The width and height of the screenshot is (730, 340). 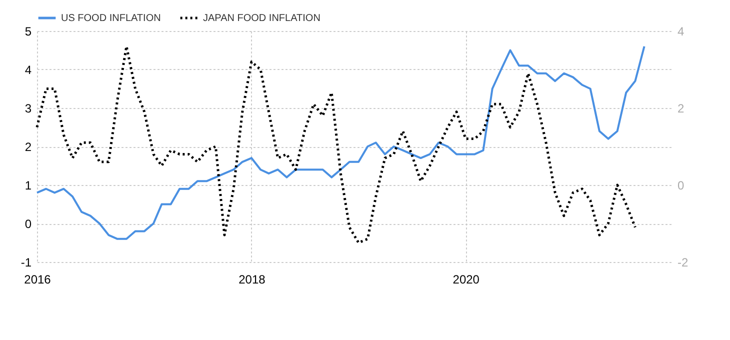 I want to click on y-tick-label: 3, so click(x=28, y=109).